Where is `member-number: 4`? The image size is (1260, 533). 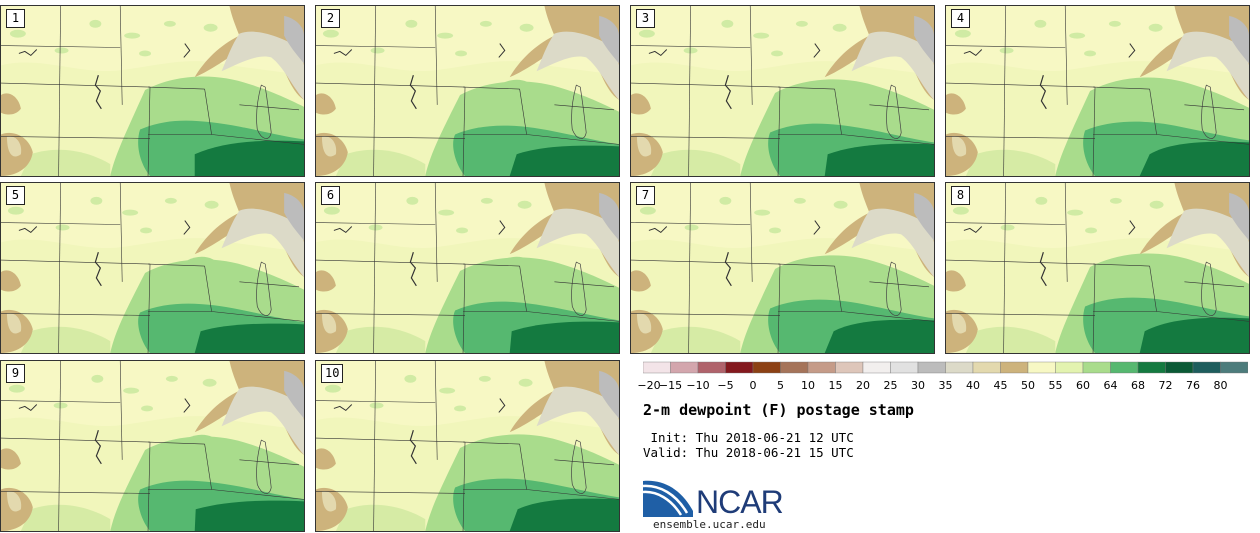 member-number: 4 is located at coordinates (960, 18).